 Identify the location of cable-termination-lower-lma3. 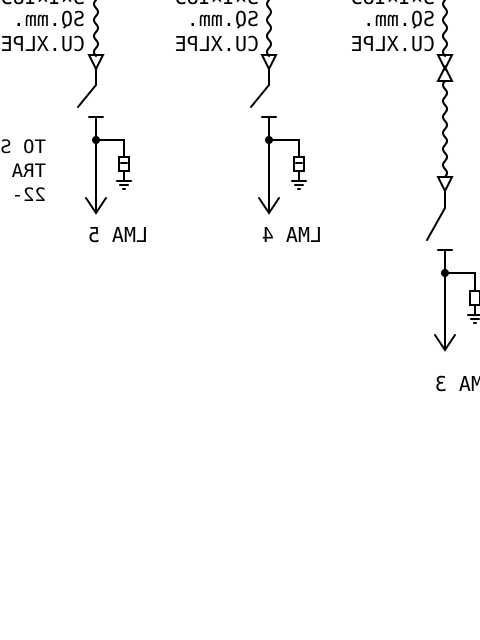
(445, 185).